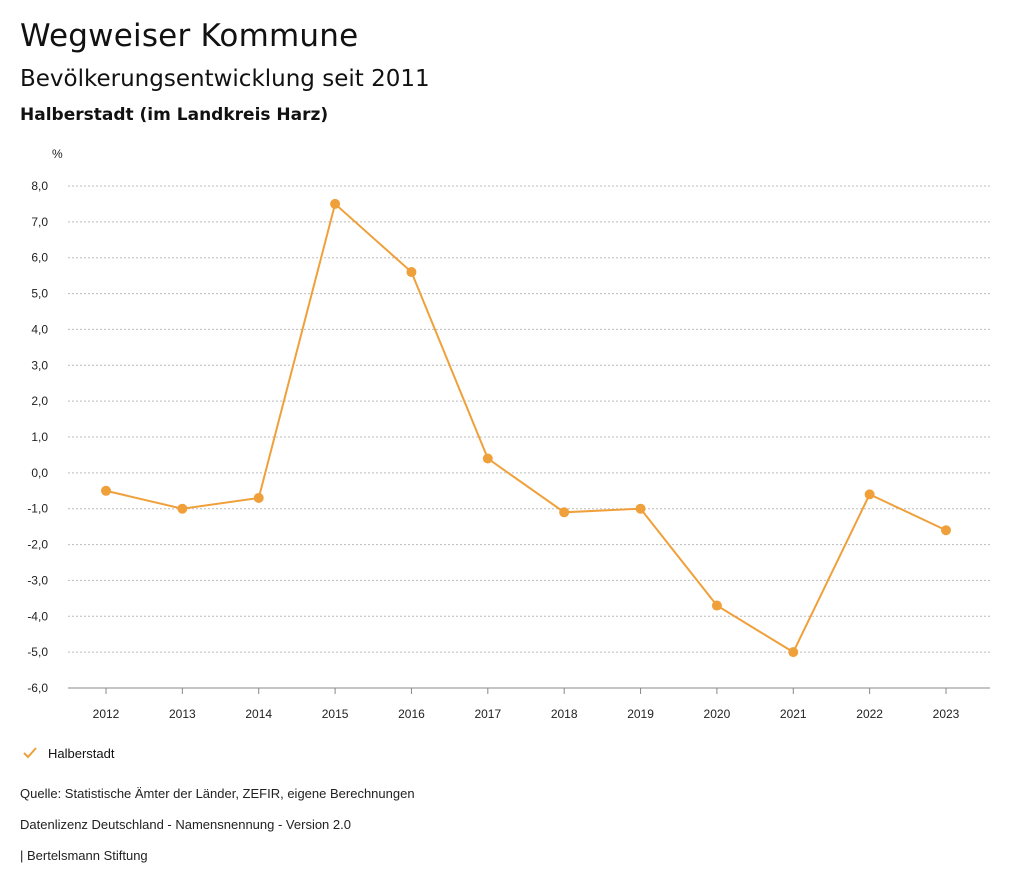  Describe the element at coordinates (793, 714) in the screenshot. I see `x-tick-label: 2021` at that location.